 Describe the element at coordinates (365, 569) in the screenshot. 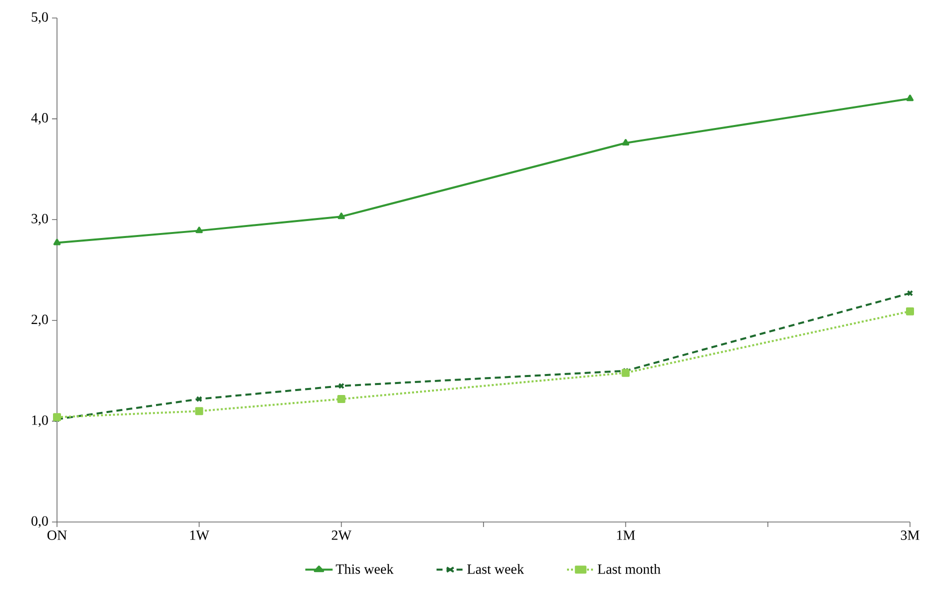

I see `legend-label: This week` at that location.